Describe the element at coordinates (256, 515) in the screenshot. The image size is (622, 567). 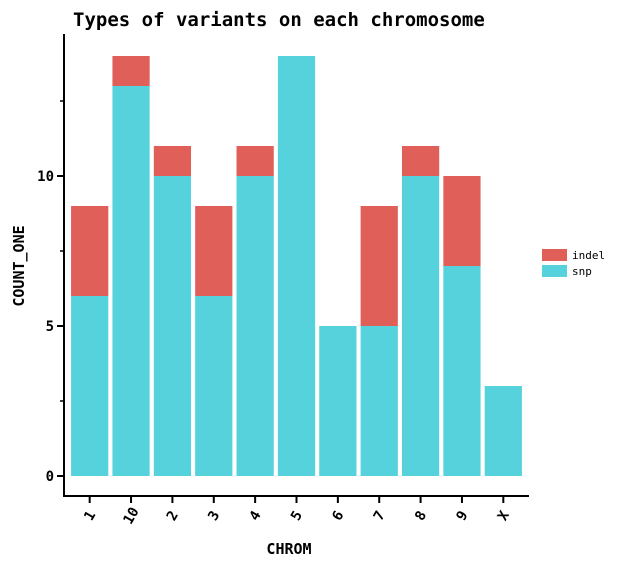
I see `x-tick-label-4: 4` at that location.